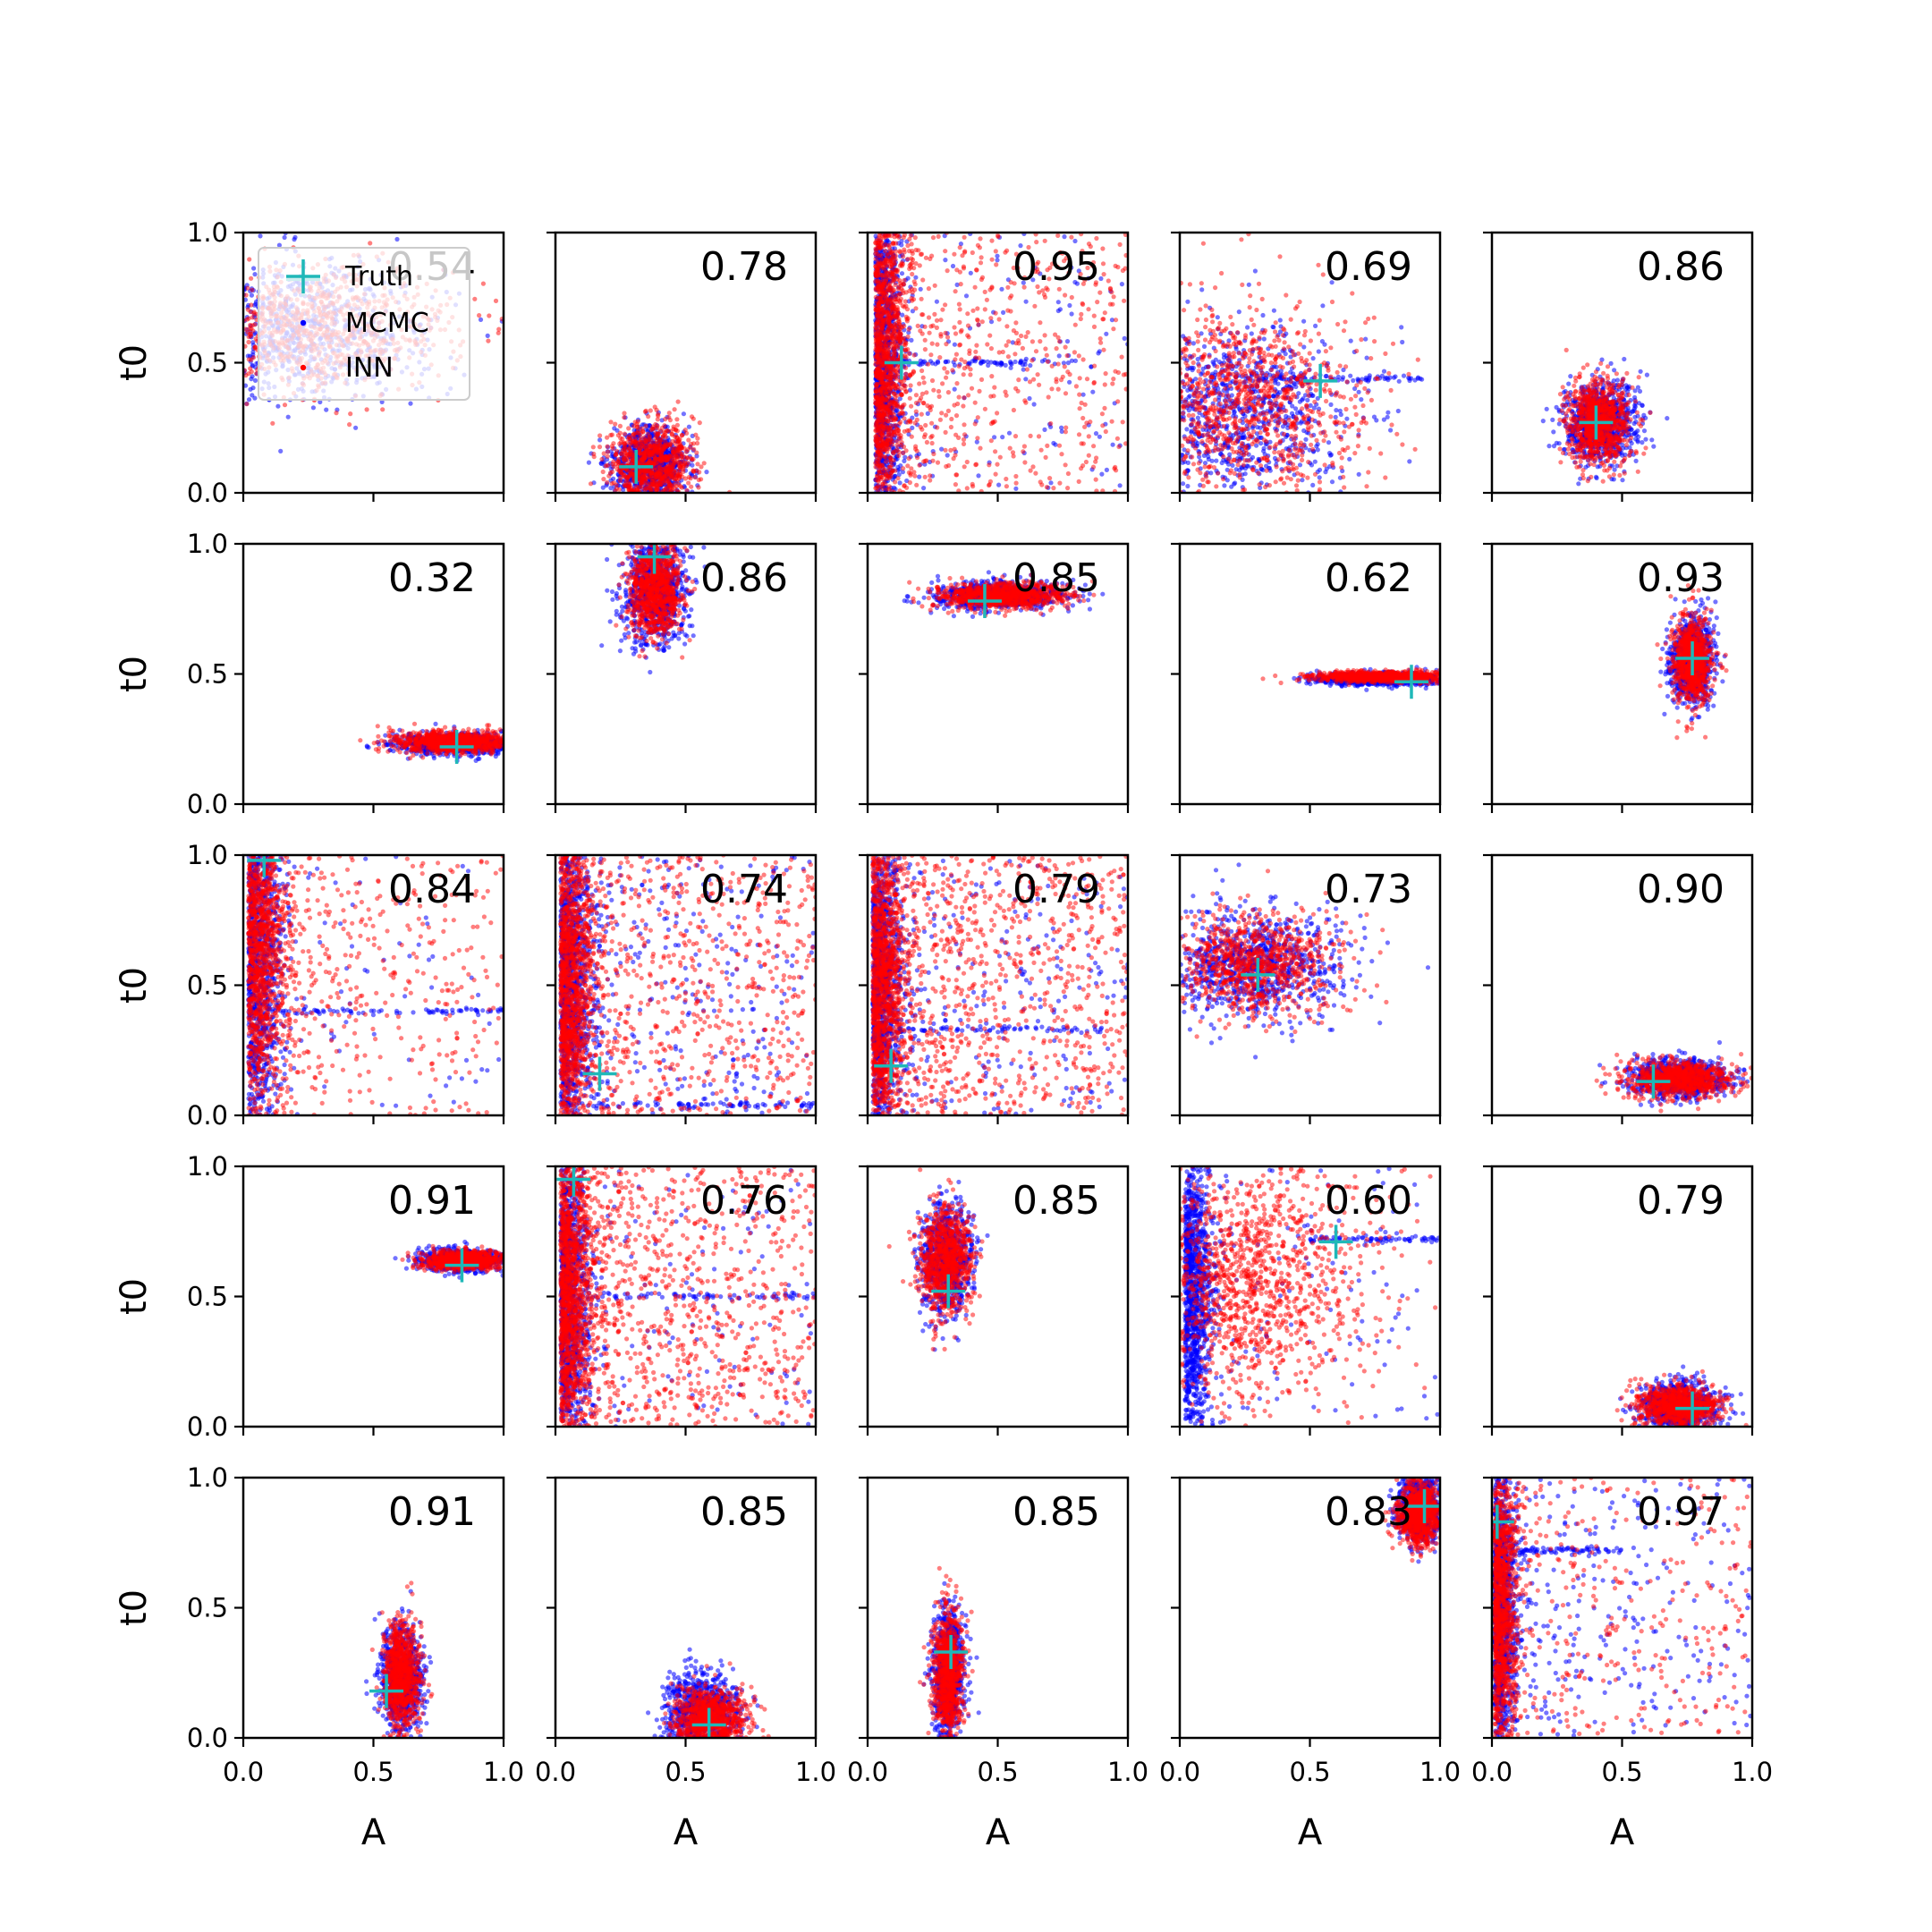 The width and height of the screenshot is (1932, 1932). What do you see at coordinates (636, 466) in the screenshot?
I see `truth-marker` at bounding box center [636, 466].